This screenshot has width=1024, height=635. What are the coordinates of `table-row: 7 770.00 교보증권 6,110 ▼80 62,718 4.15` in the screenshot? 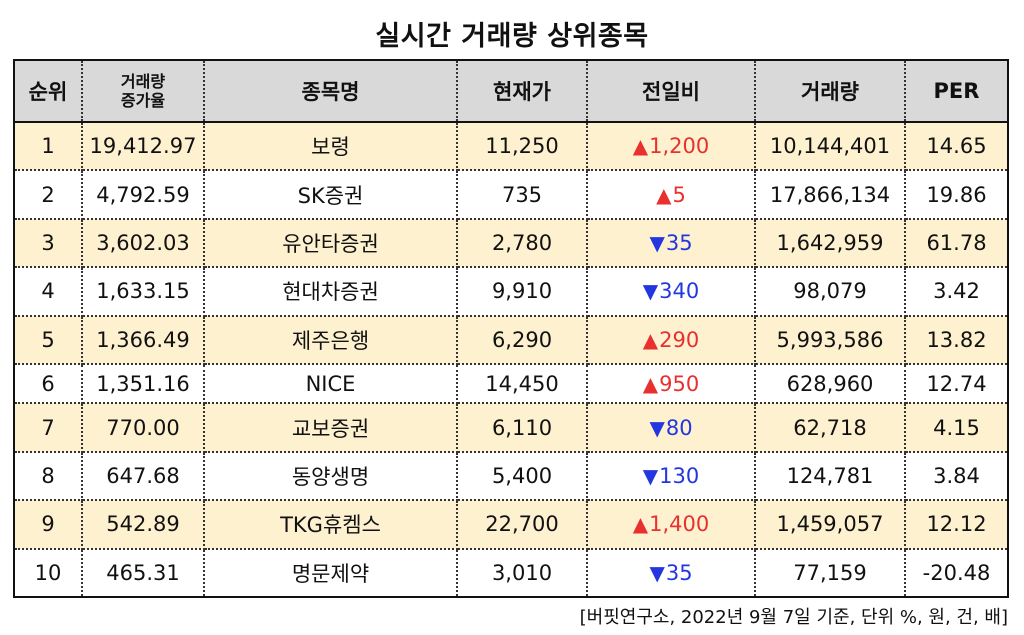 It's located at (511, 428).